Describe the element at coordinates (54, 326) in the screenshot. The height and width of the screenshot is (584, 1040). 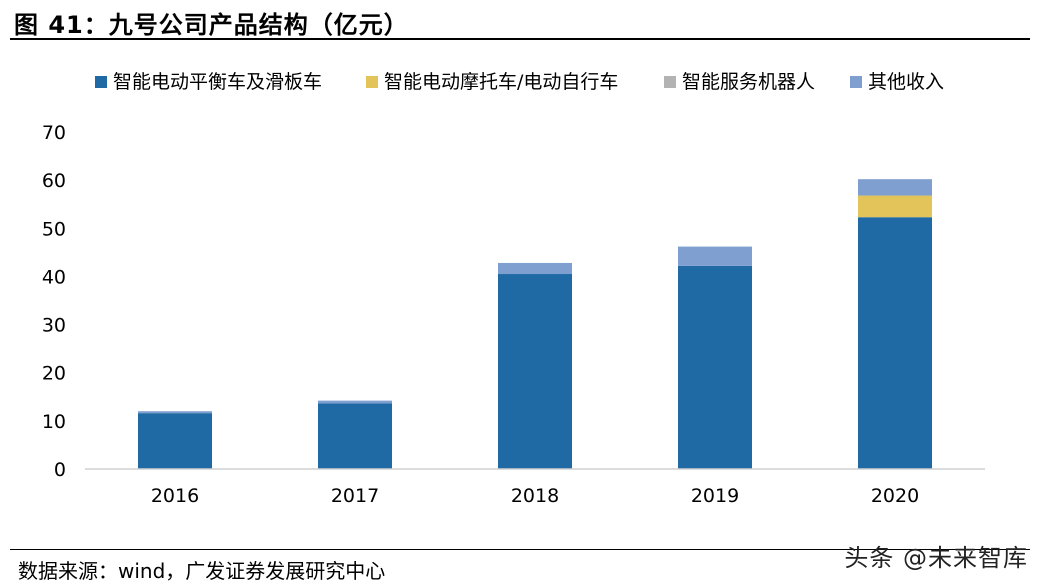
I see `y-tick-label: 30` at that location.